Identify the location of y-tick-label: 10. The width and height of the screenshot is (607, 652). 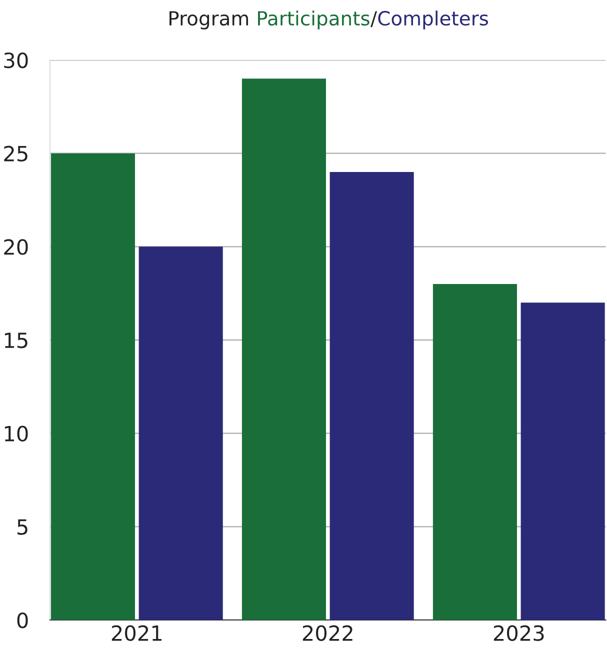
(16, 434).